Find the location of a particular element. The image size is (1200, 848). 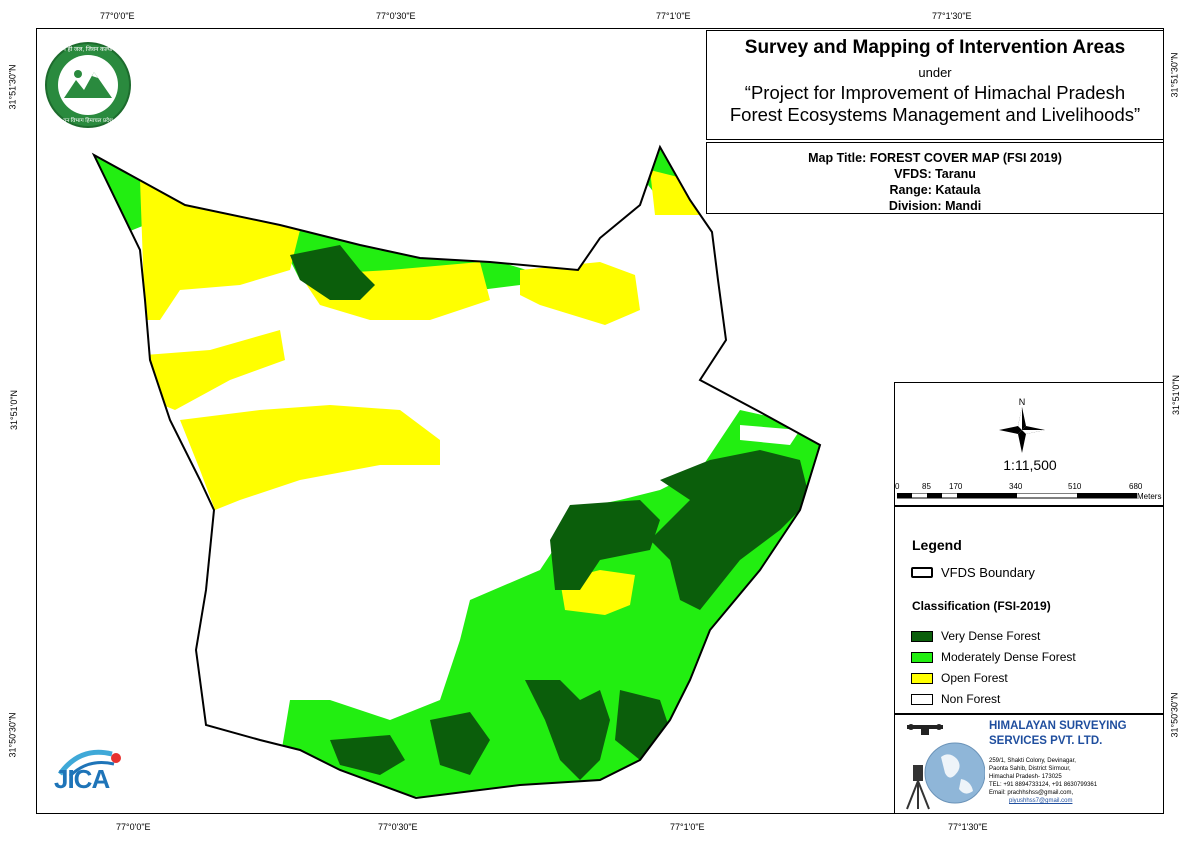

scale-unit: Meters is located at coordinates (1149, 496).